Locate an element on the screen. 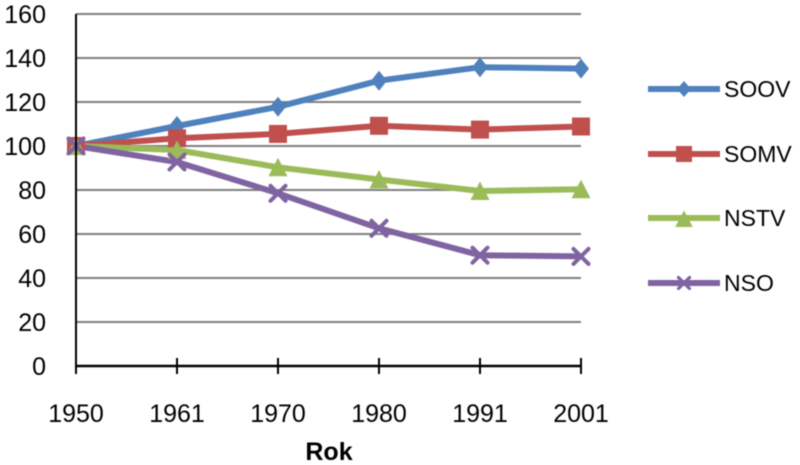 Image resolution: width=800 pixels, height=465 pixels. svg-text: 60 is located at coordinates (32, 235).